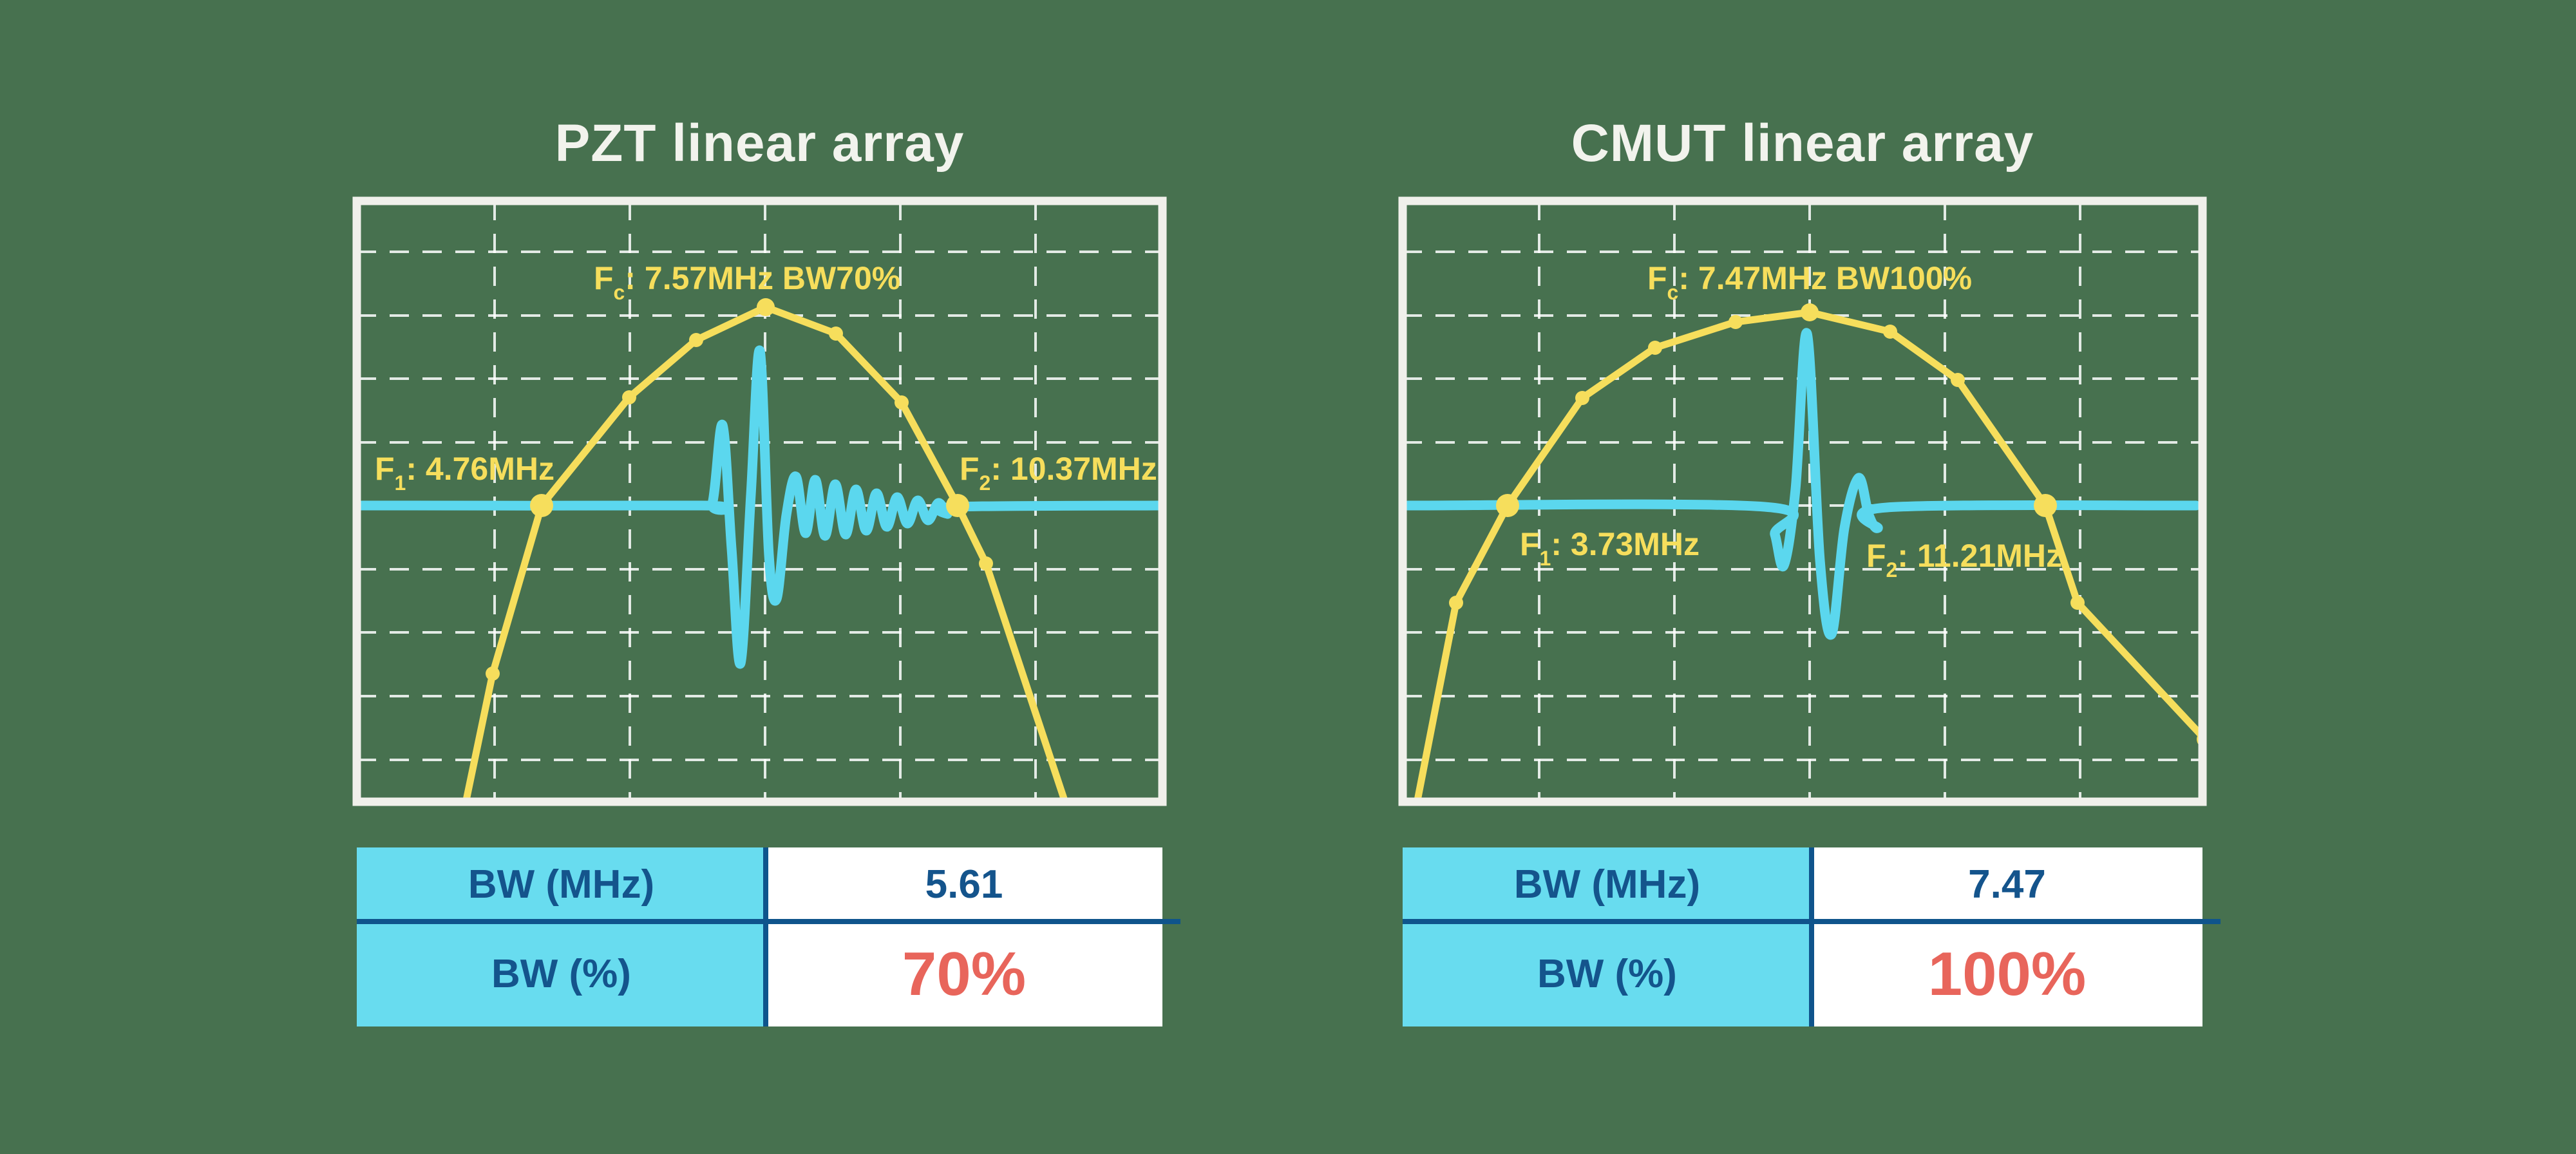 This screenshot has height=1154, width=2576. I want to click on bw-mhz-value-cell: 7.47, so click(2007, 884).